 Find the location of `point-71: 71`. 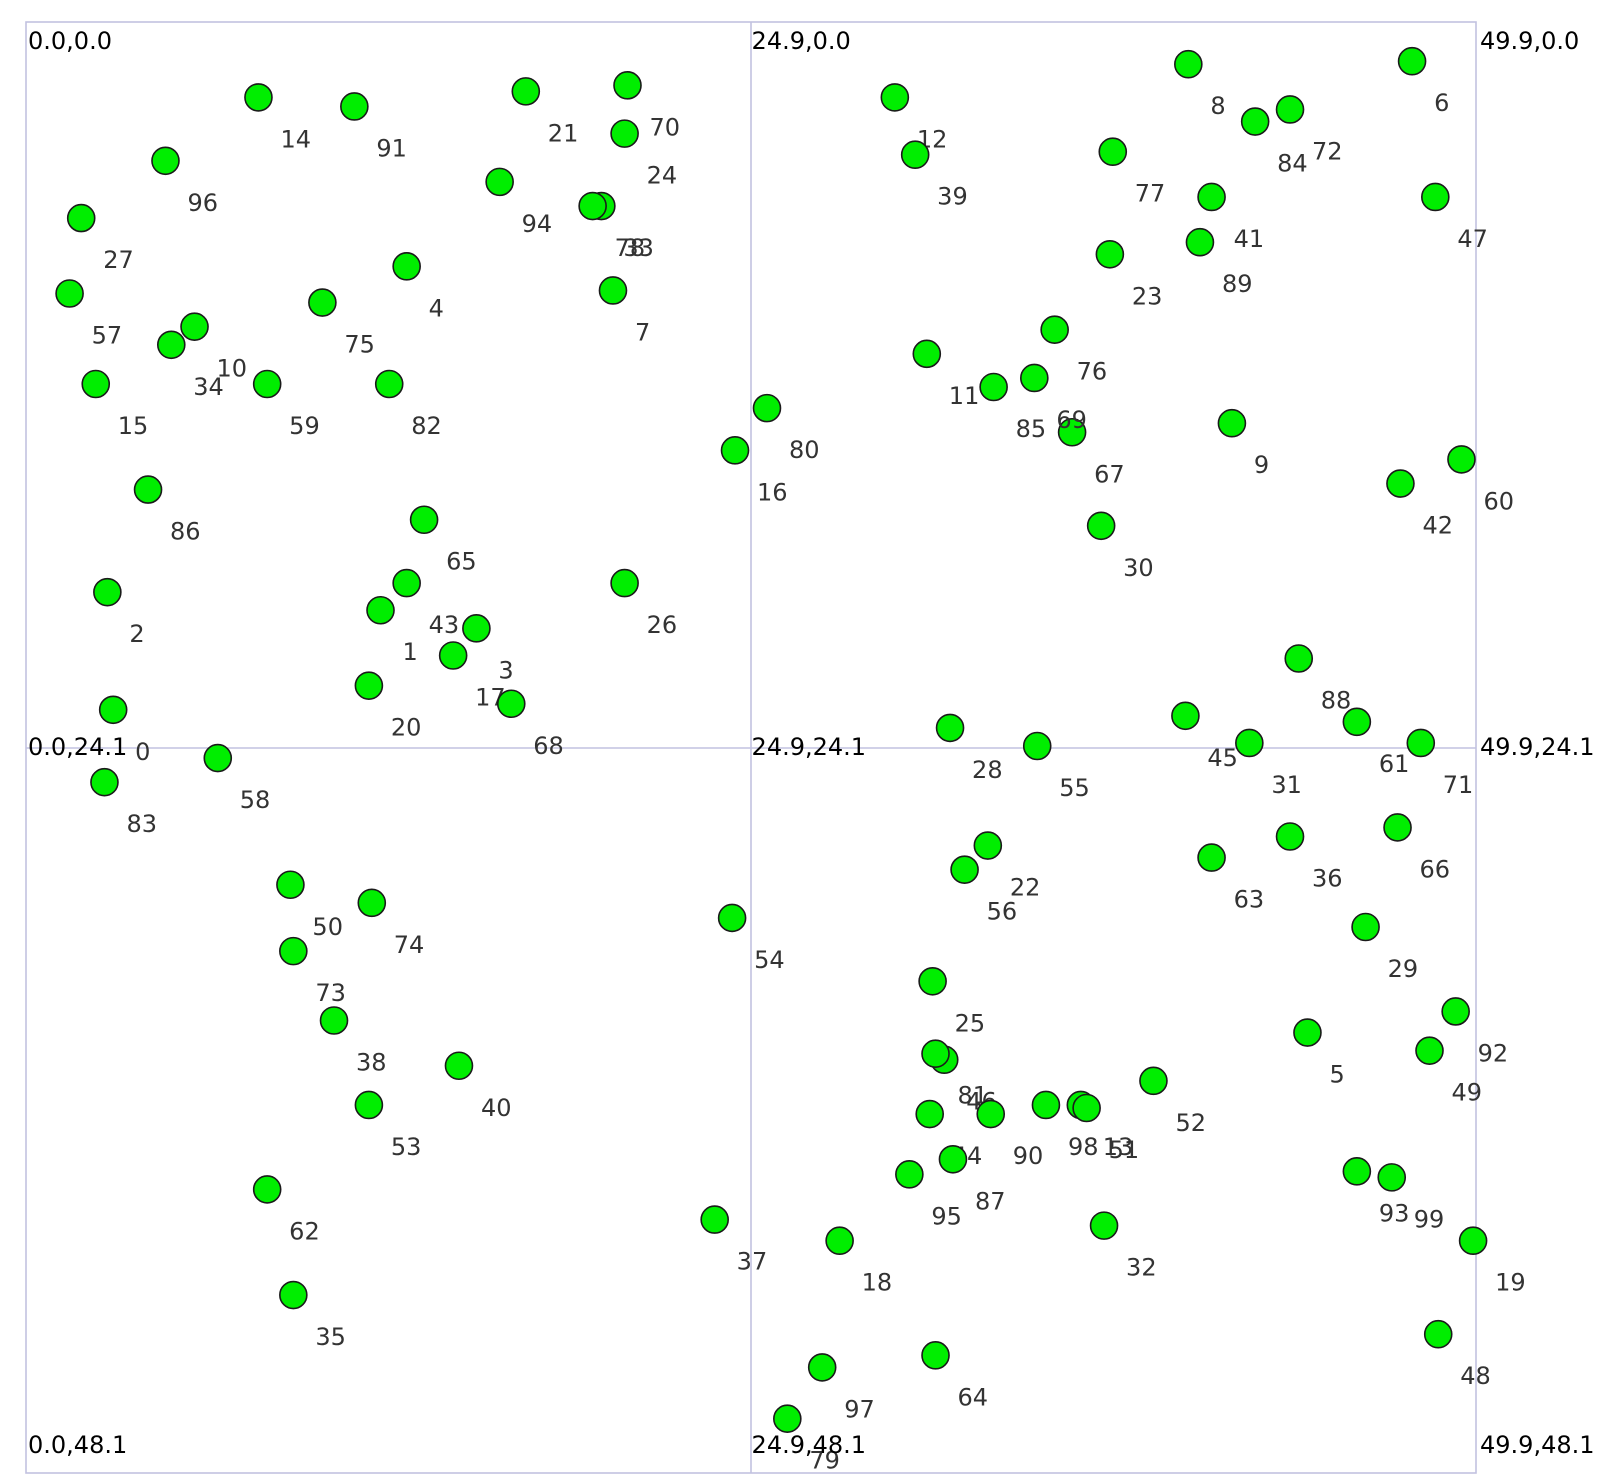

point-71: 71 is located at coordinates (1439, 763).